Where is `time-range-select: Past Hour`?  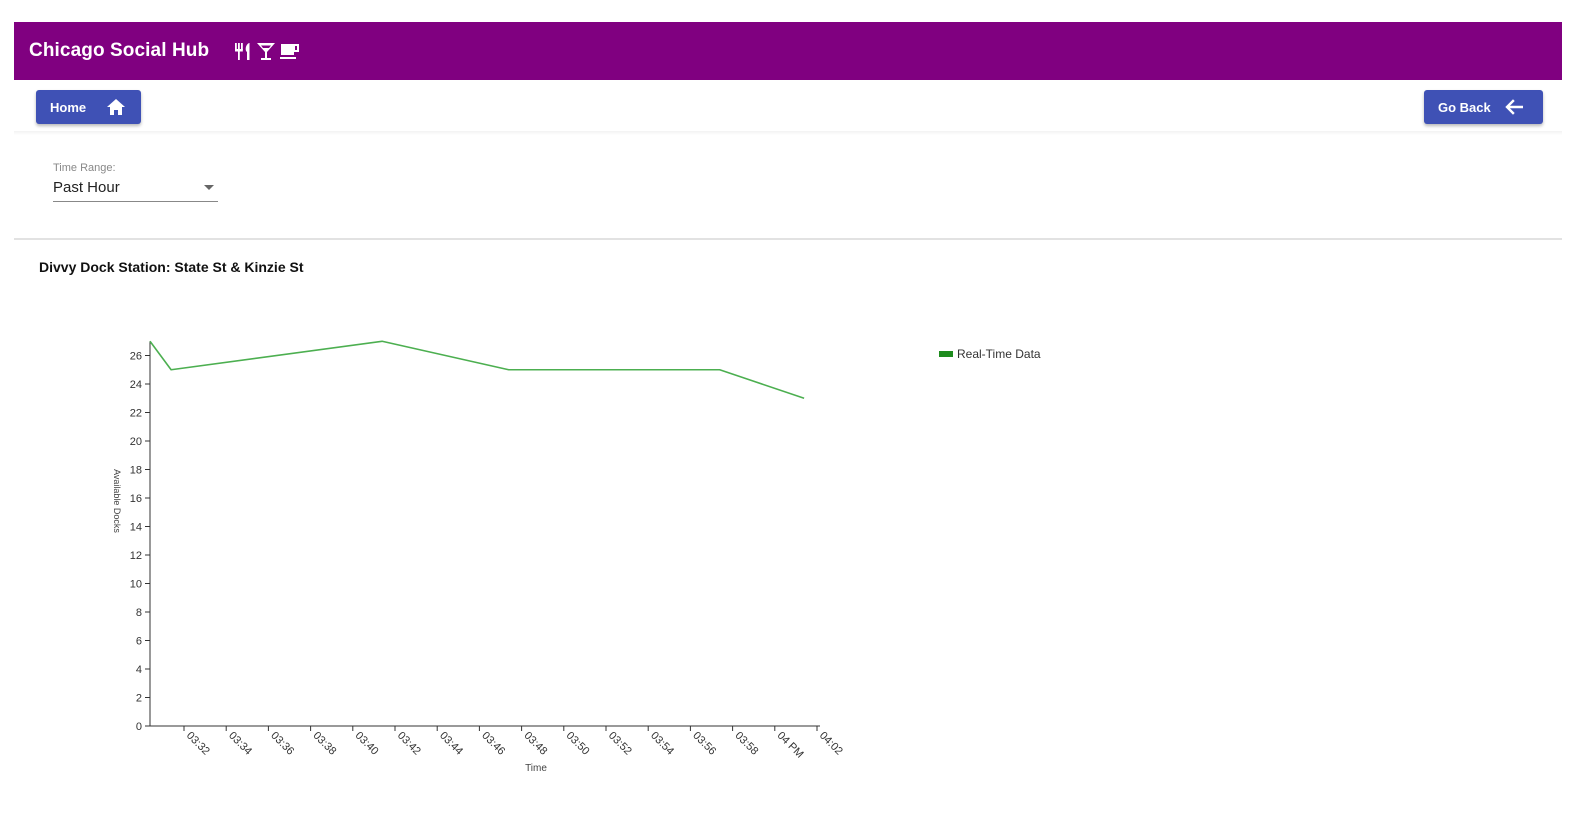
time-range-select: Past Hour is located at coordinates (135, 190).